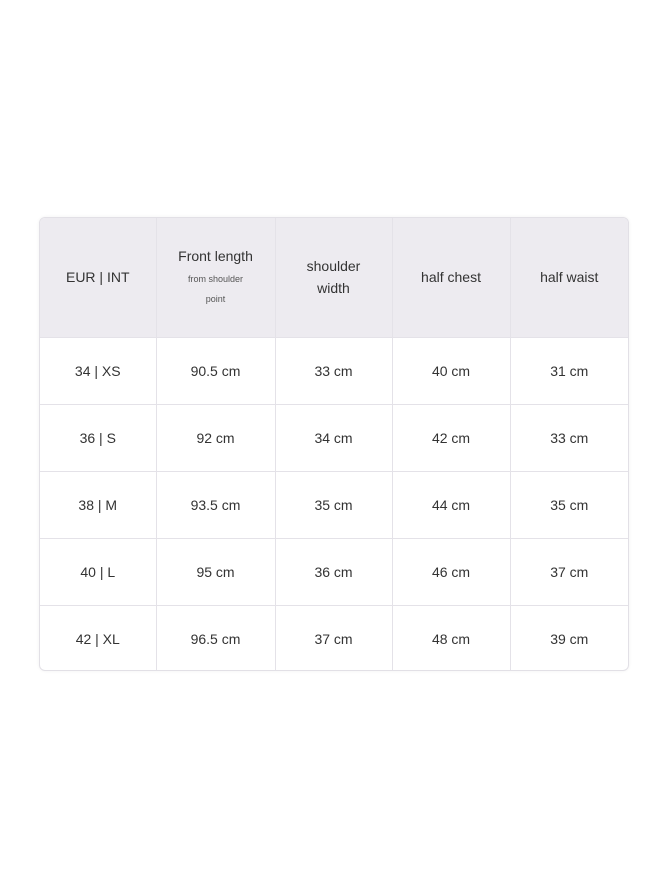 This screenshot has height=888, width=666. Describe the element at coordinates (451, 504) in the screenshot. I see `table-cell: 44 cm` at that location.